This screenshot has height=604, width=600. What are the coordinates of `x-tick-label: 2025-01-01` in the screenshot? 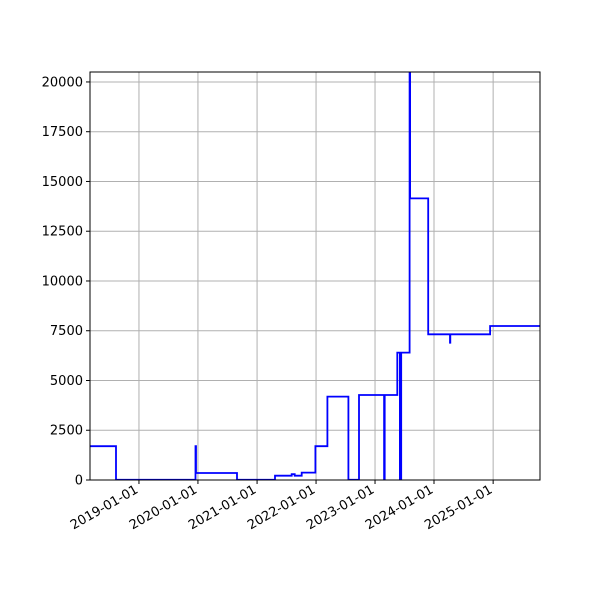 It's located at (458, 507).